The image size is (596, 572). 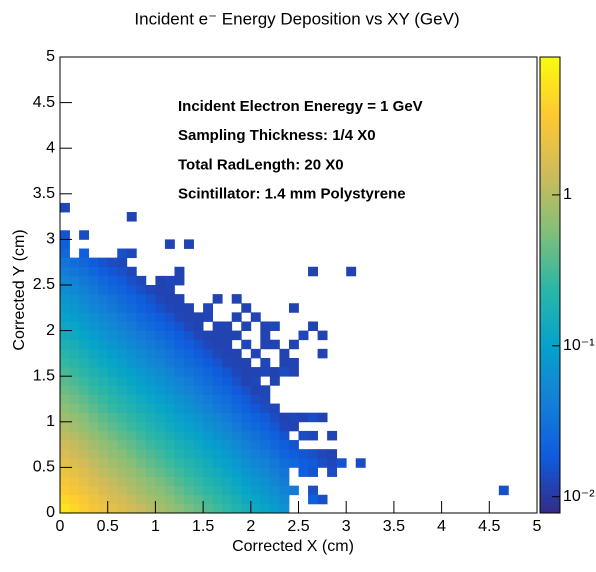 I want to click on x-tick-label: 4.5, so click(x=489, y=526).